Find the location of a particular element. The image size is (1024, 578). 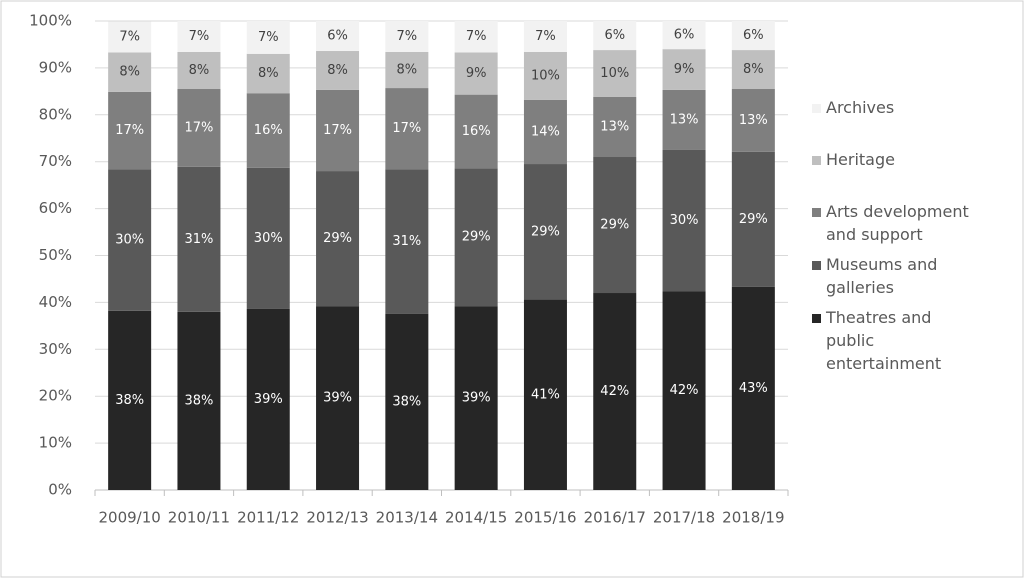

value-label: 43% is located at coordinates (753, 388).